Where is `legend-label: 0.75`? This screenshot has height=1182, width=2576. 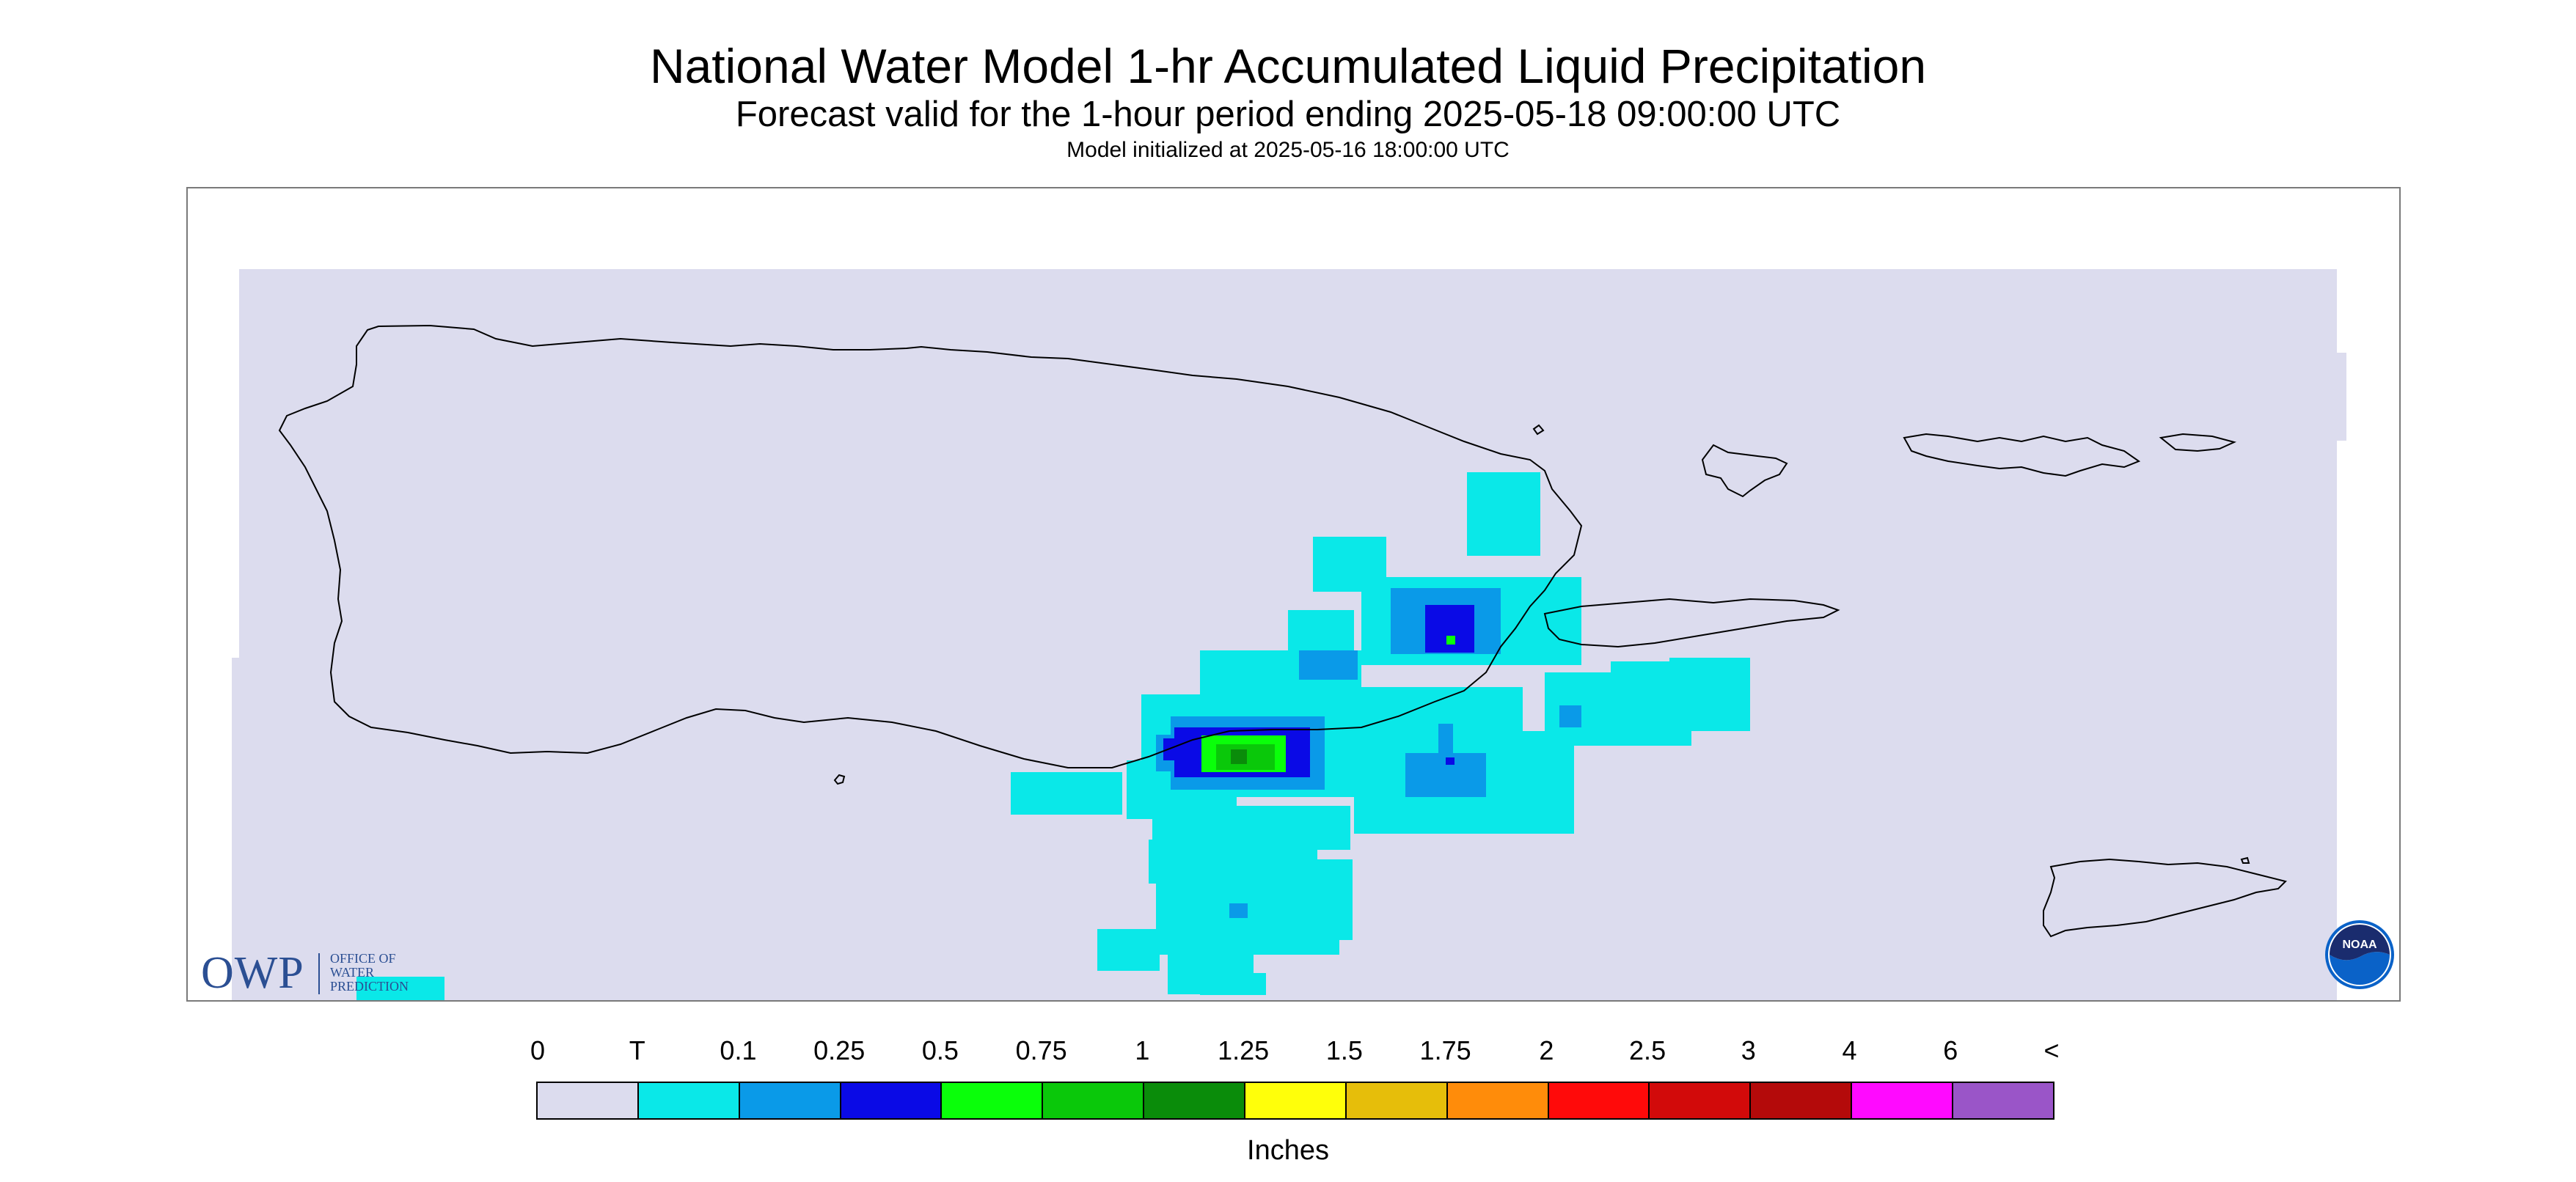 legend-label: 0.75 is located at coordinates (1041, 1050).